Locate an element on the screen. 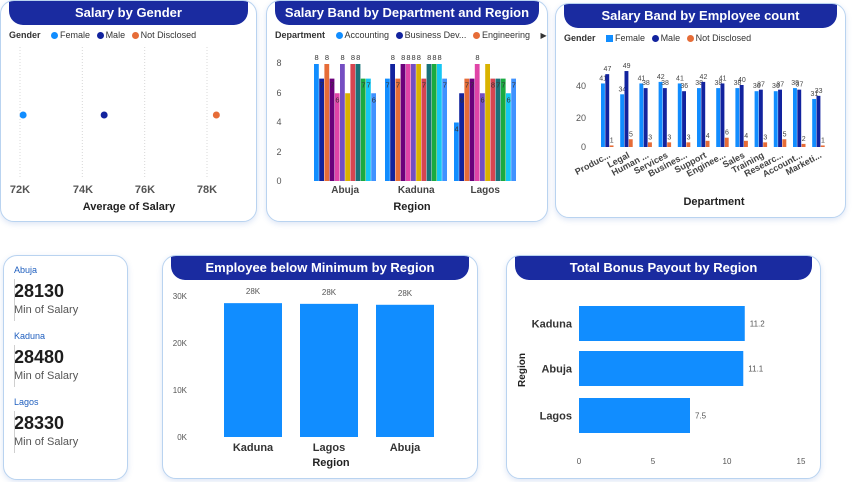  bar-human-male is located at coordinates (645, 117).